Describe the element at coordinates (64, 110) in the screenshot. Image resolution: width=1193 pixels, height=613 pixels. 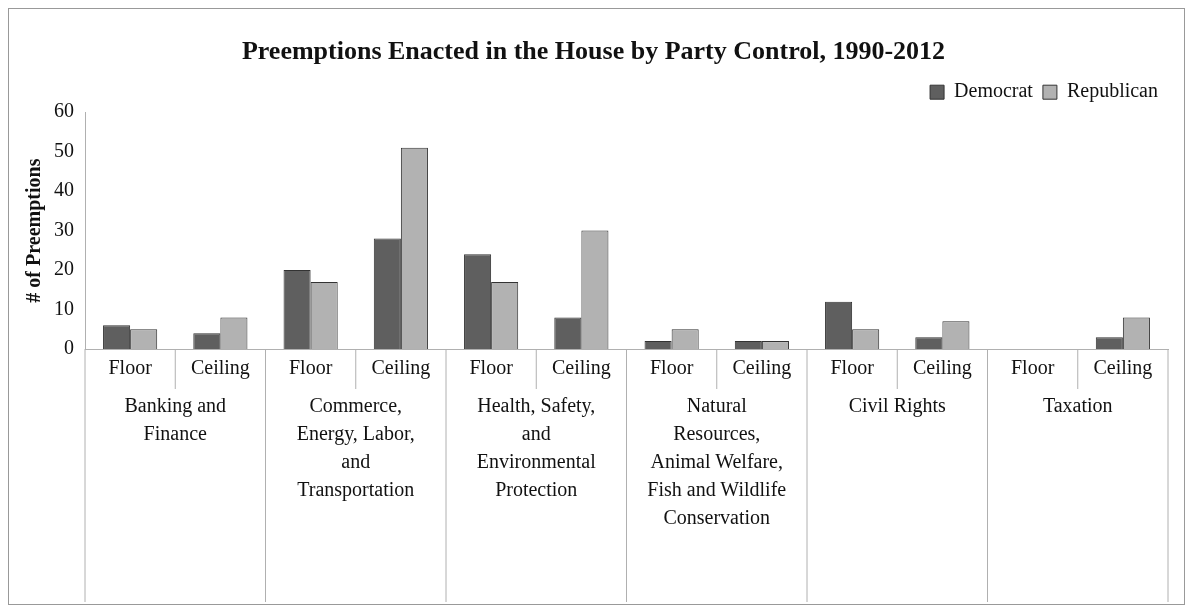
I see `y-tick-label: 60` at that location.